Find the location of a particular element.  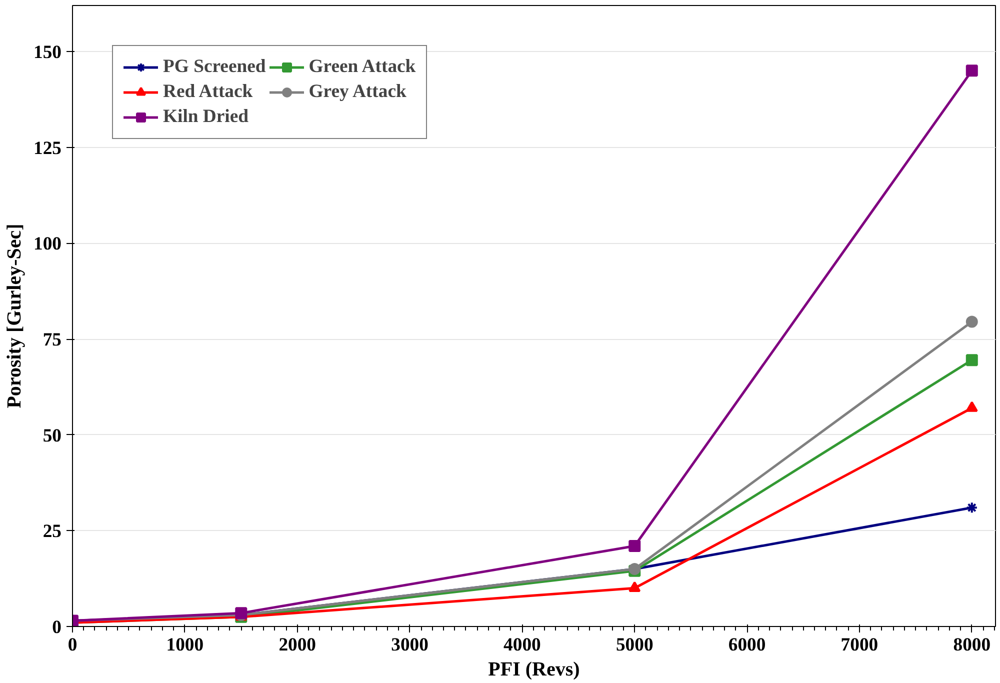

legend-label: PG Screened is located at coordinates (214, 67).